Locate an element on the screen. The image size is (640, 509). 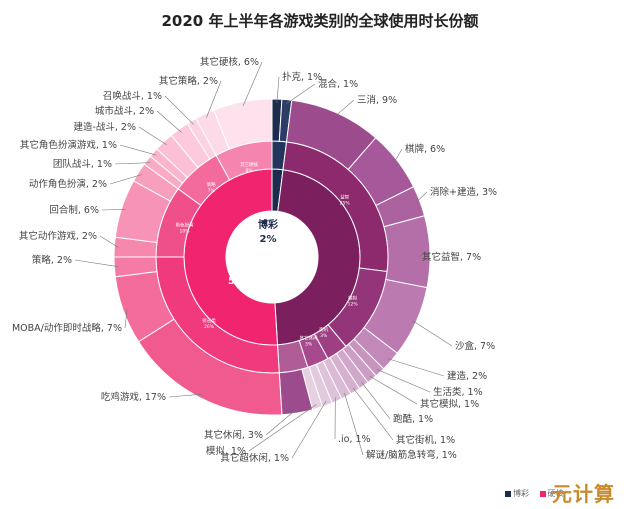
outer-label-8: 生活类, 1% is located at coordinates (458, 392).